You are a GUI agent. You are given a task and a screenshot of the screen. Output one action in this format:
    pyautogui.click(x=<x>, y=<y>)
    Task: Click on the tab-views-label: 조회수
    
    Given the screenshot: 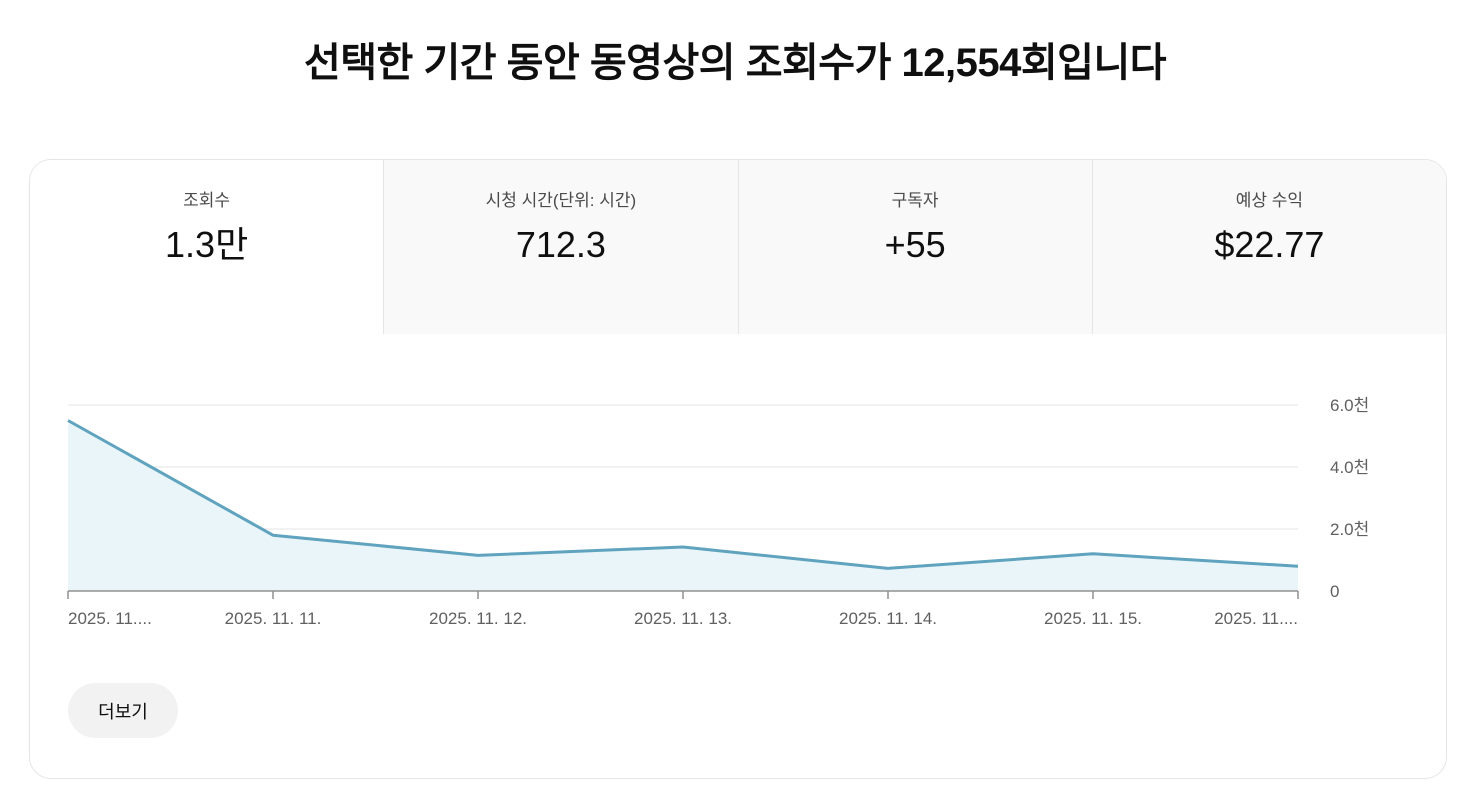 What is the action you would take?
    pyautogui.click(x=207, y=200)
    